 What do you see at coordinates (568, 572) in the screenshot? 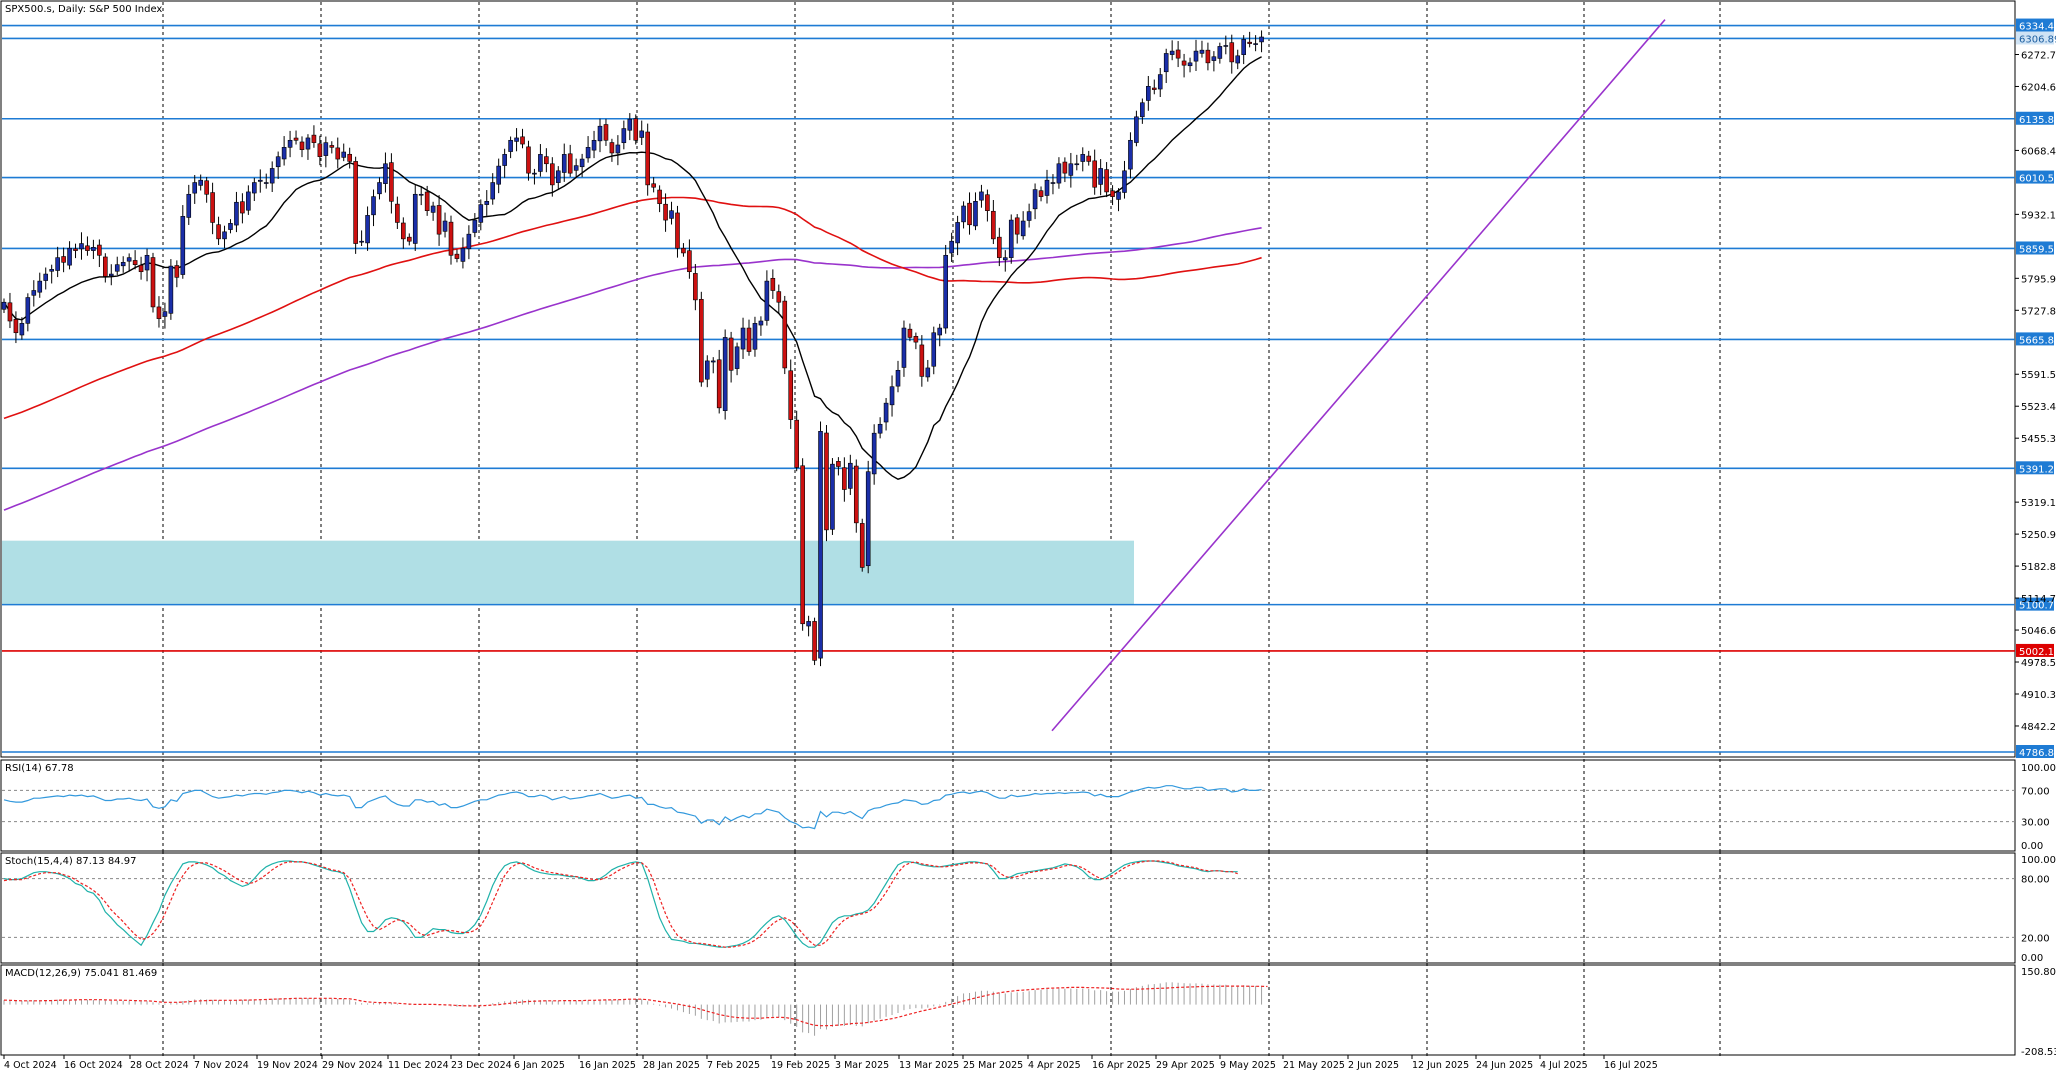
I see `demand-zone-rect` at bounding box center [568, 572].